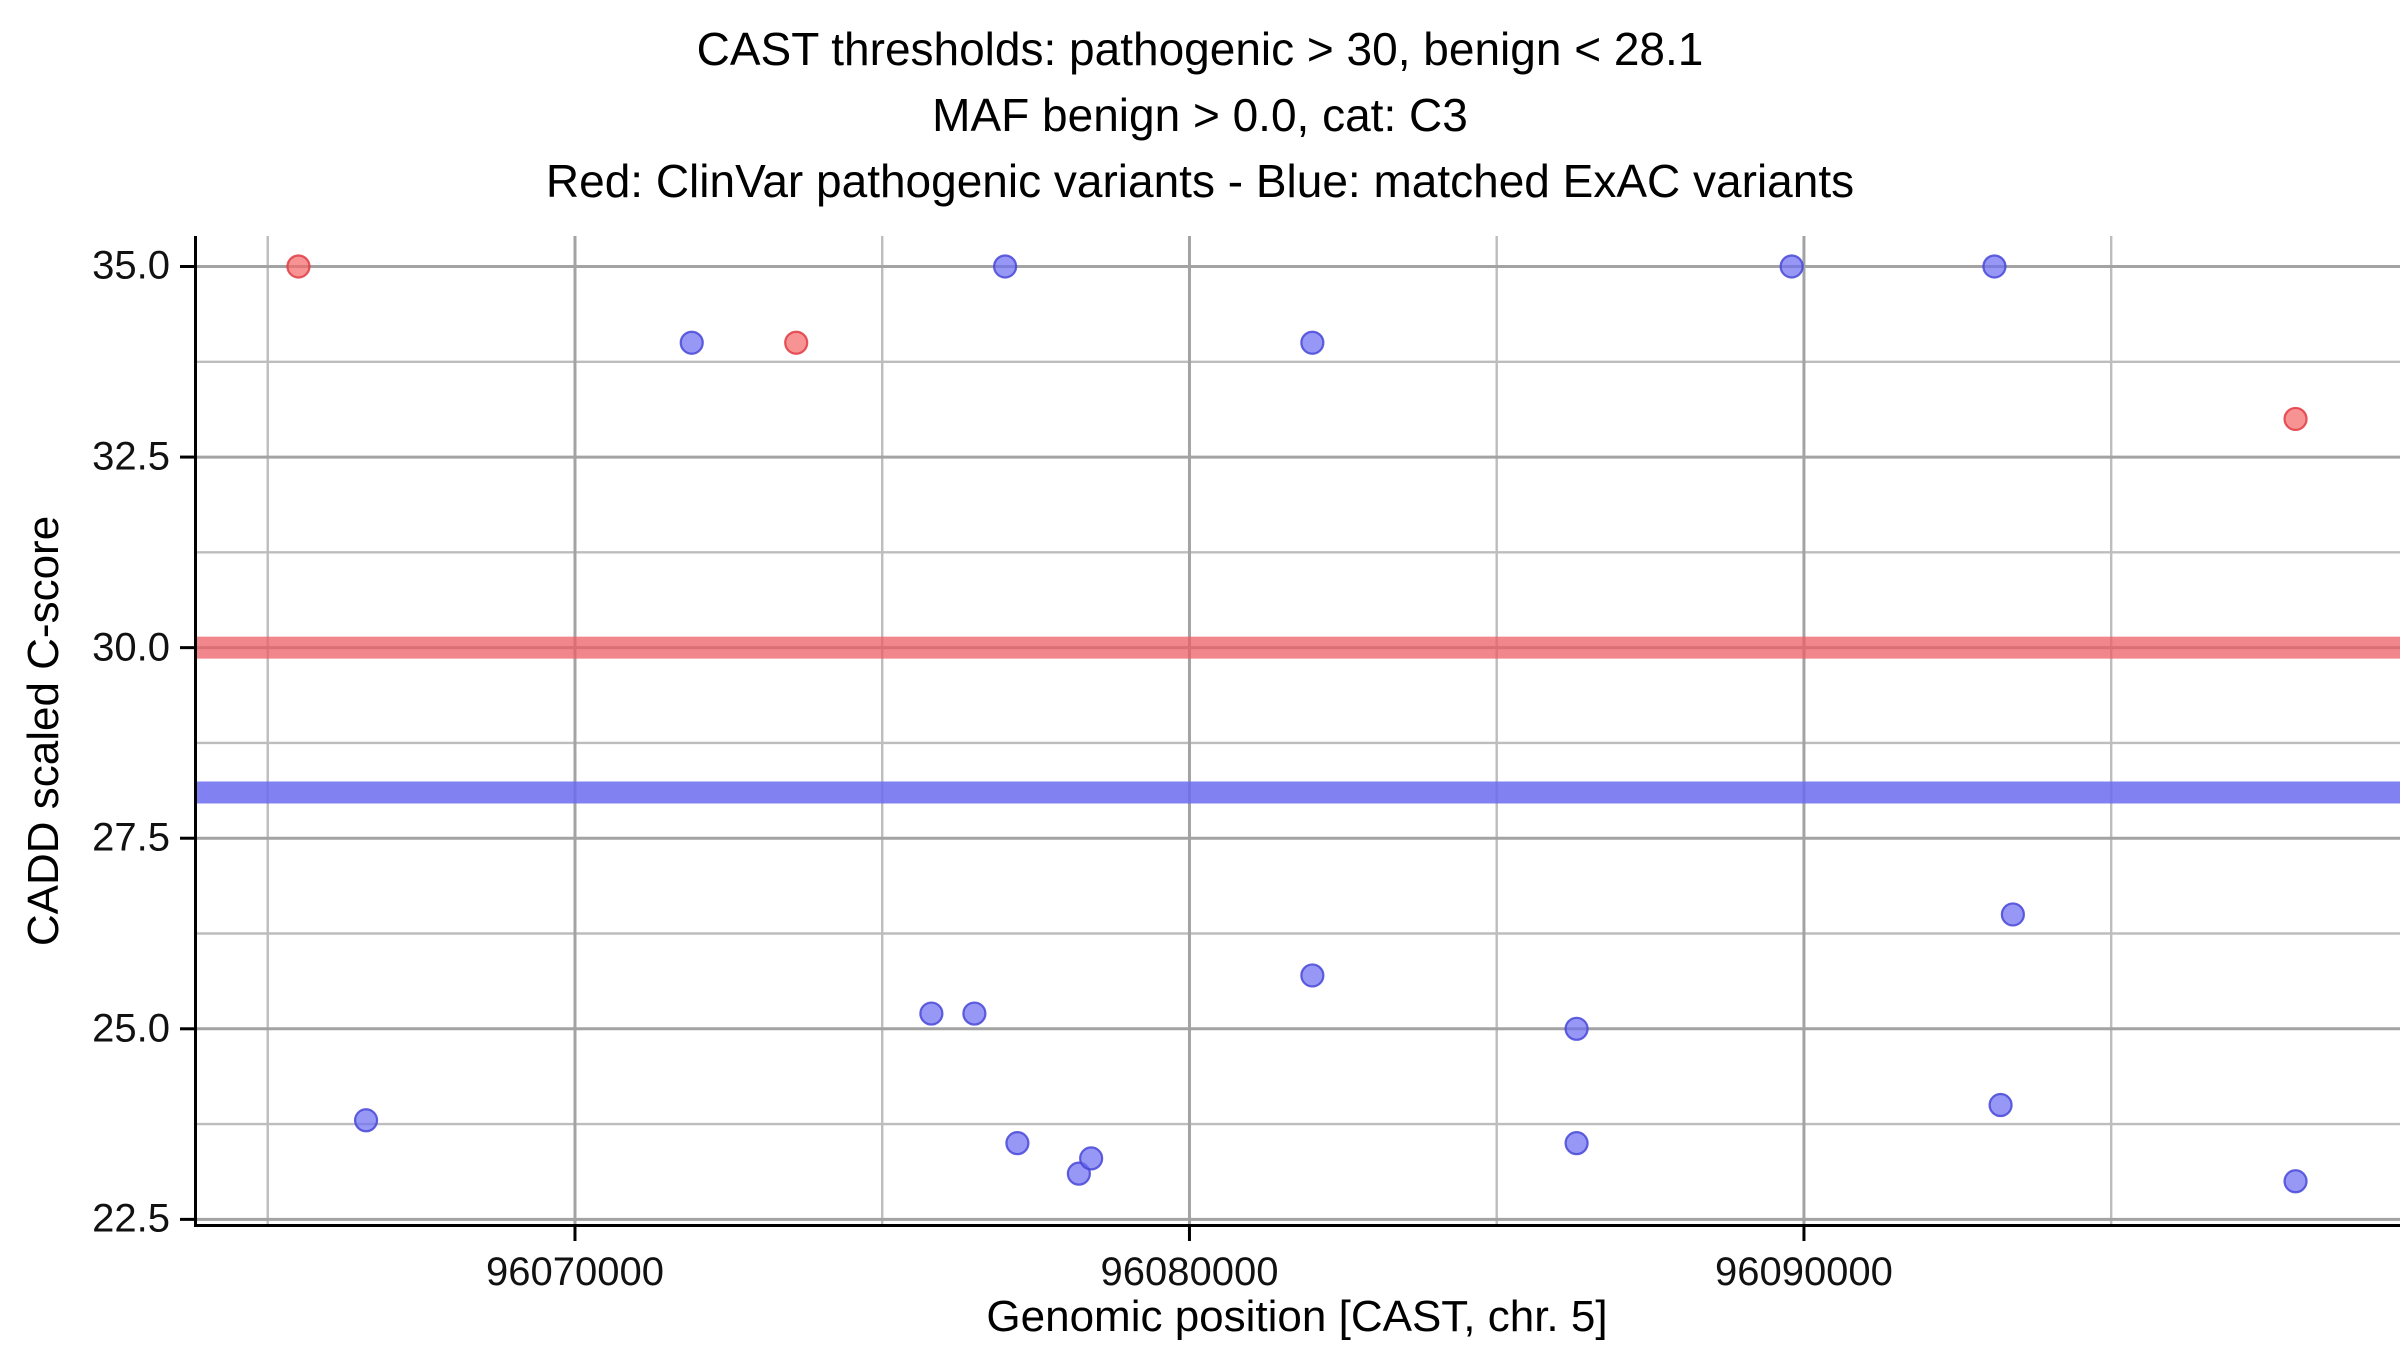 The width and height of the screenshot is (2400, 1350). I want to click on benign-threshold-band, so click(1297, 792).